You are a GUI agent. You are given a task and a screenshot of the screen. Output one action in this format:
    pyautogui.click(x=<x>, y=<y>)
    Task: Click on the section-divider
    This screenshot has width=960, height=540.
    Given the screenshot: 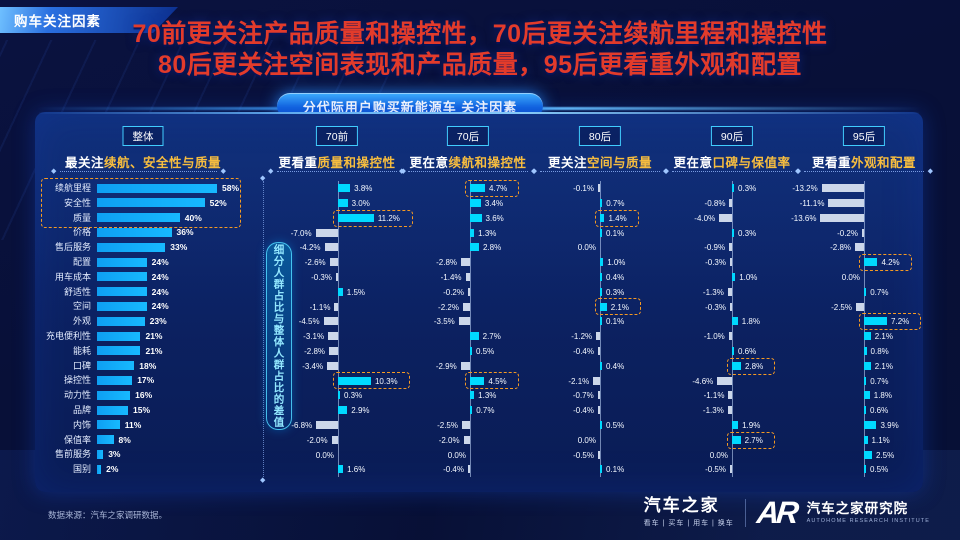 What is the action you would take?
    pyautogui.click(x=262, y=329)
    